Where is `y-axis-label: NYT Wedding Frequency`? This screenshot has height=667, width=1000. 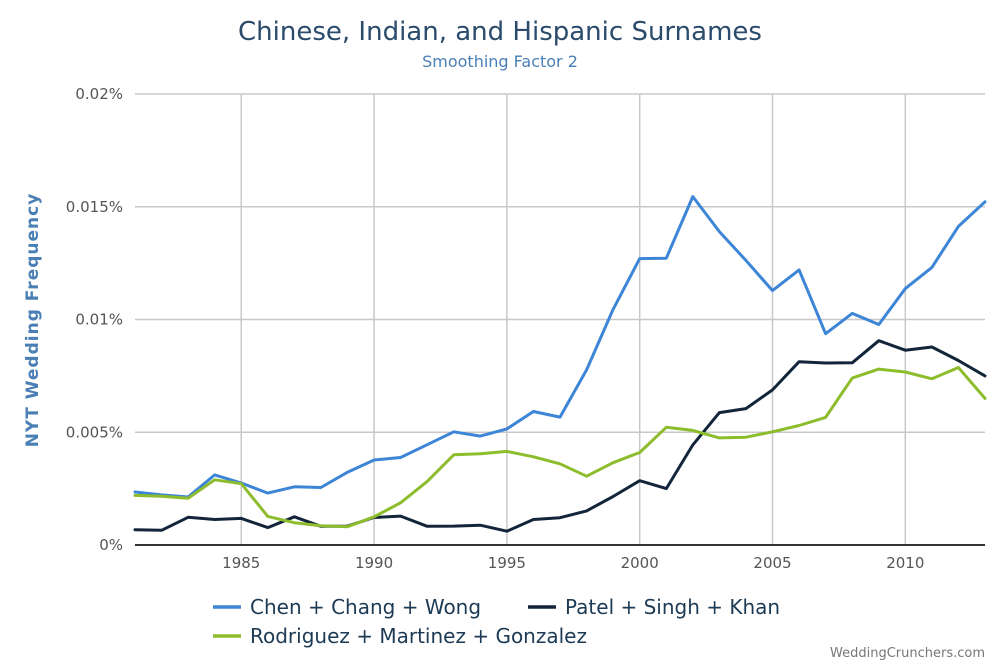
y-axis-label: NYT Wedding Frequency is located at coordinates (33, 320).